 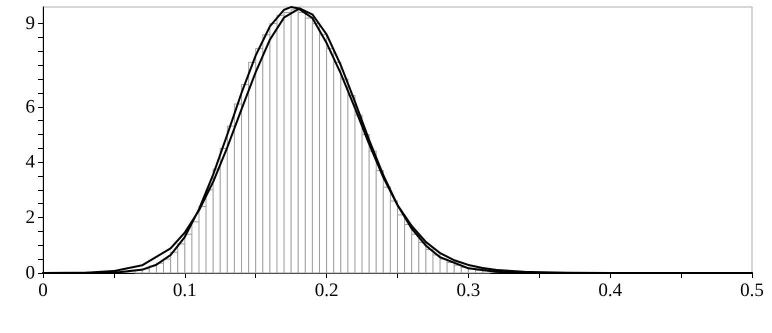 What do you see at coordinates (30, 107) in the screenshot?
I see `y-tick-label: 6` at bounding box center [30, 107].